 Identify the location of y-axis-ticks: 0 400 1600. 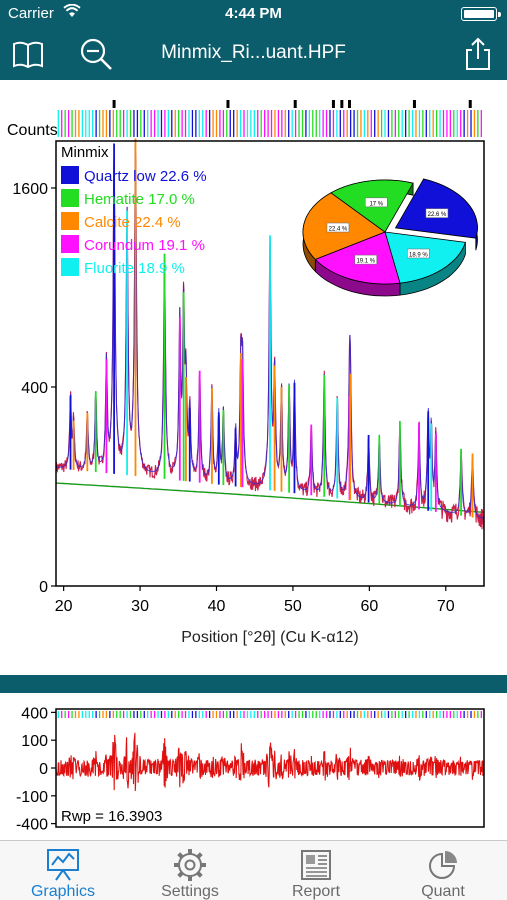
(34, 388).